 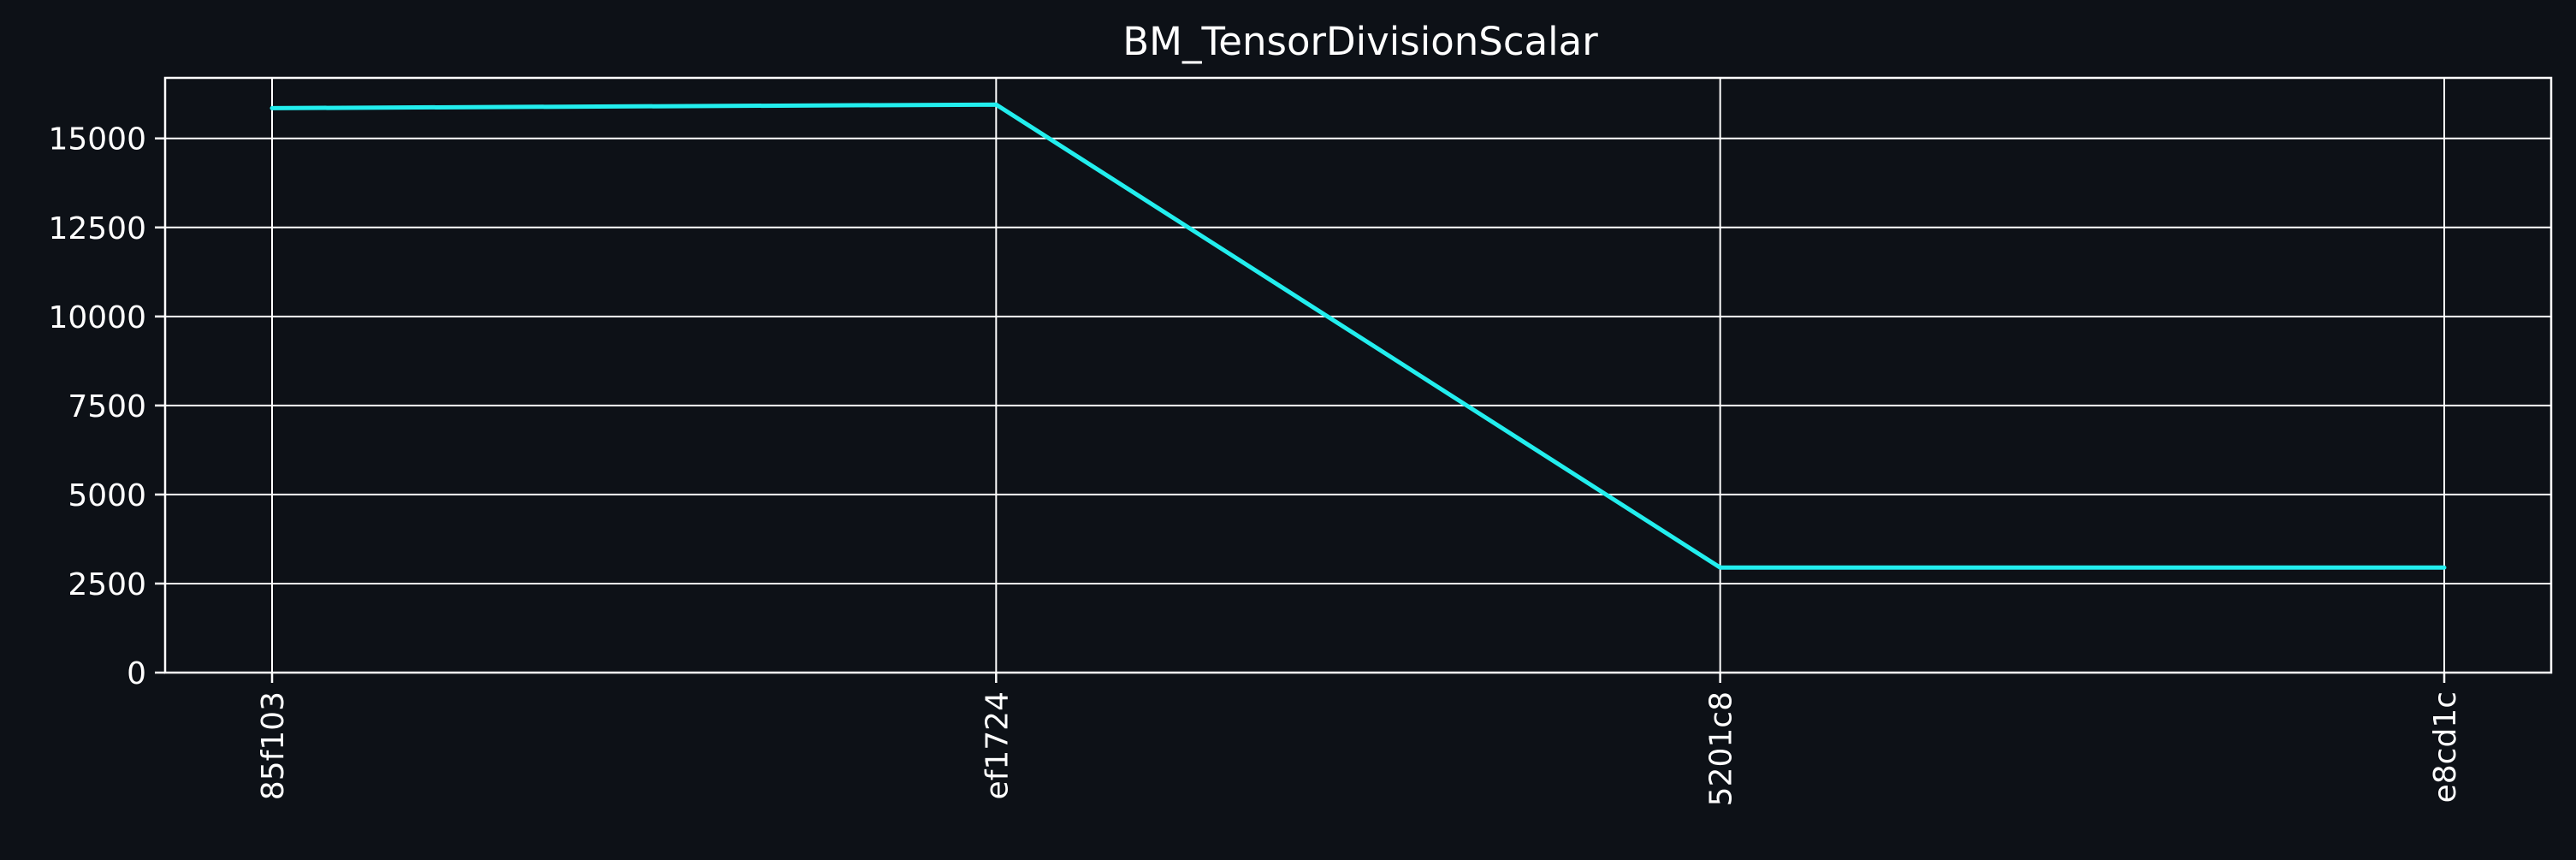 I want to click on x-tick-label: 85f103, so click(x=273, y=746).